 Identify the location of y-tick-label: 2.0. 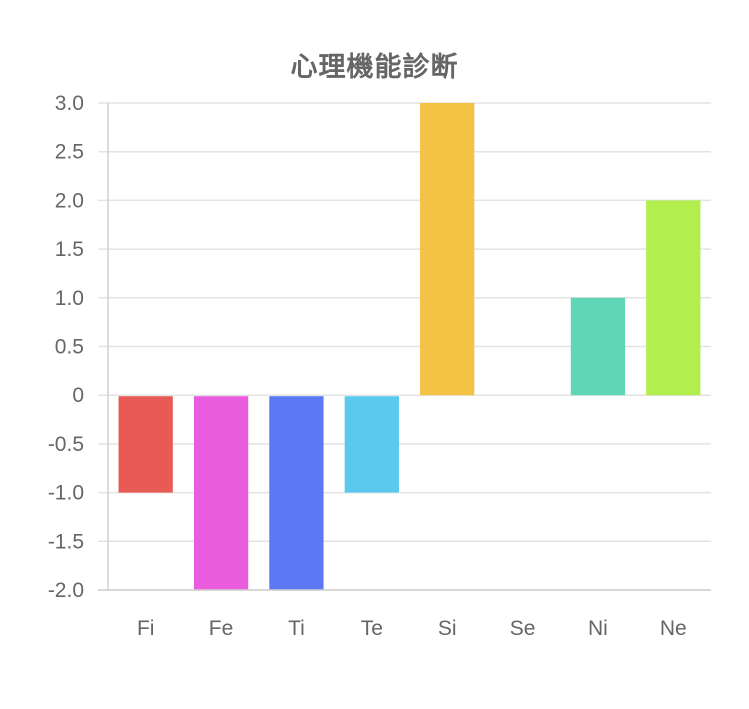
(69, 200).